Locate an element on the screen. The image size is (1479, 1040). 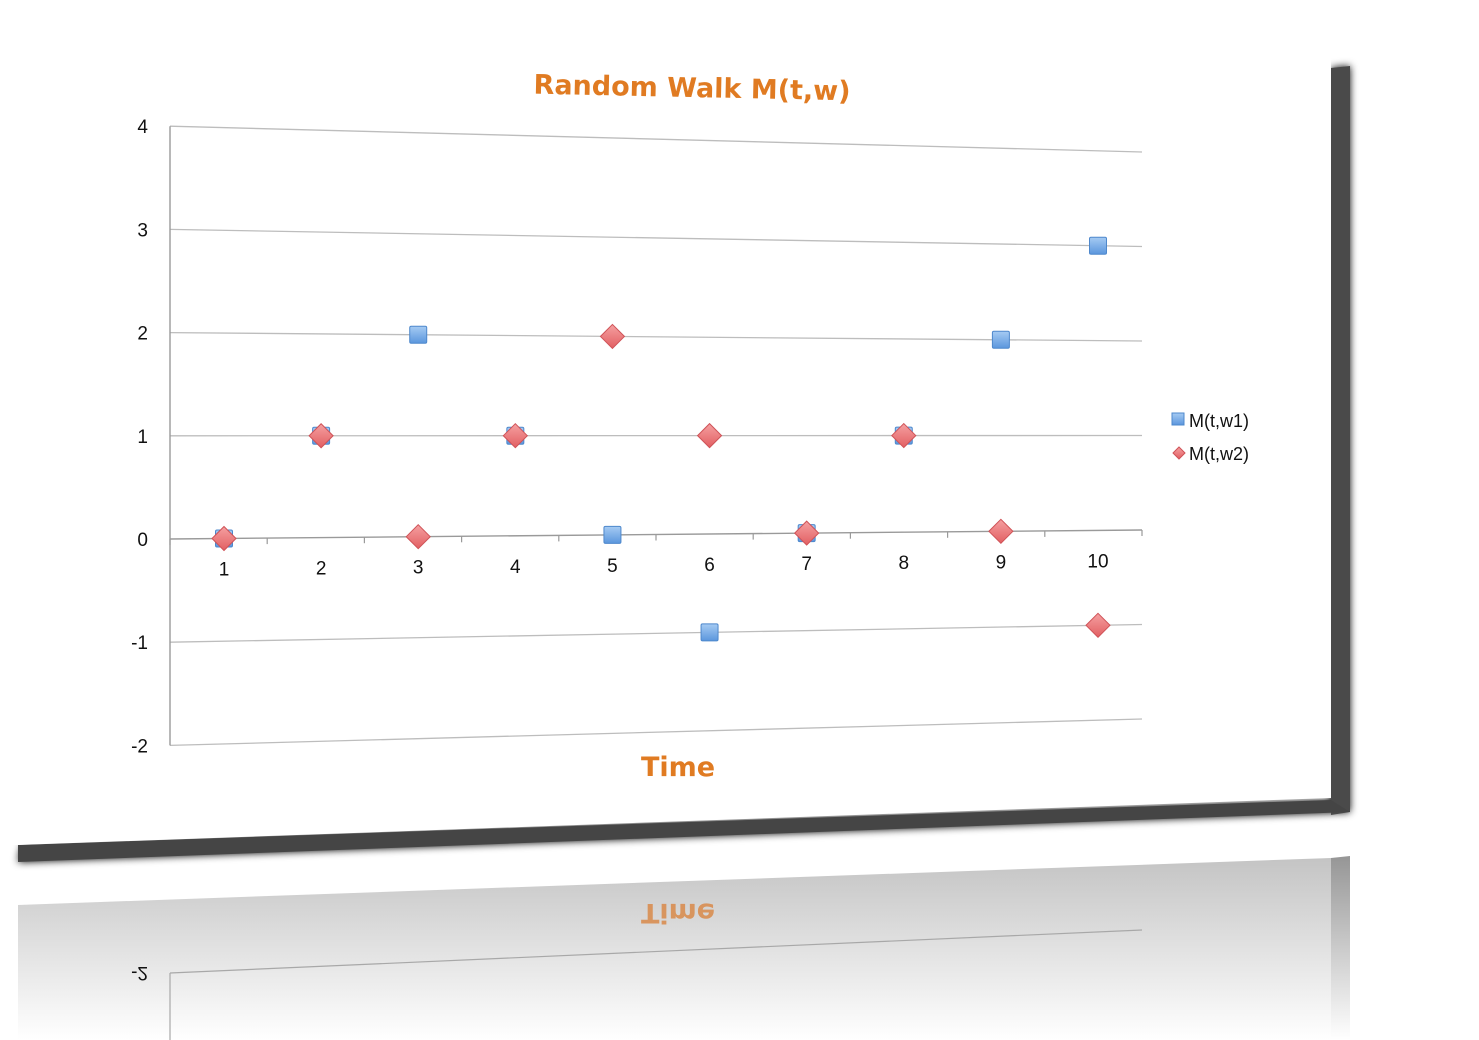
reflection-shadow-right is located at coordinates (1340, 948).